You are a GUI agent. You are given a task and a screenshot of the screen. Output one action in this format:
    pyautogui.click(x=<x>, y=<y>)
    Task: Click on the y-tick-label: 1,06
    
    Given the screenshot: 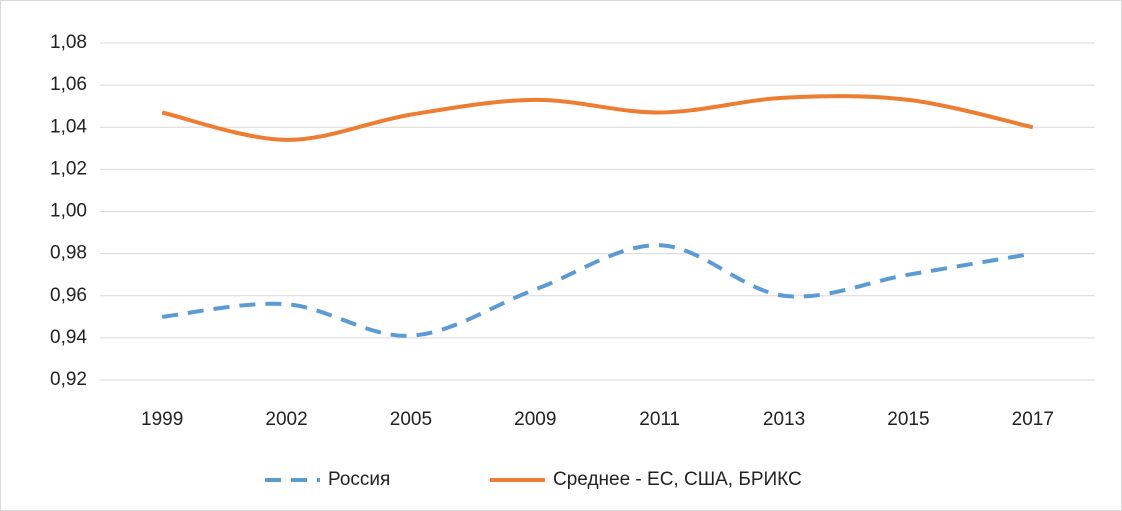 What is the action you would take?
    pyautogui.click(x=68, y=84)
    